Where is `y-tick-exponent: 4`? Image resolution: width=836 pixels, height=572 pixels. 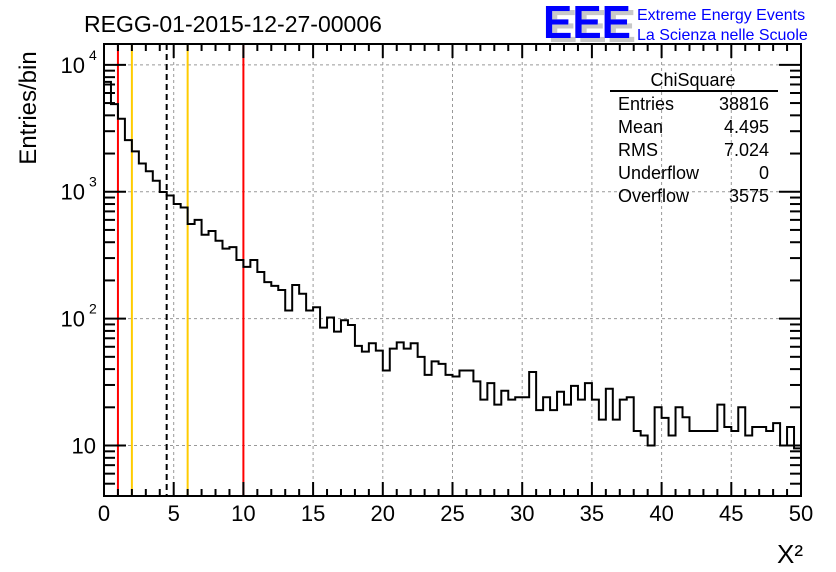 y-tick-exponent: 4 is located at coordinates (93, 55).